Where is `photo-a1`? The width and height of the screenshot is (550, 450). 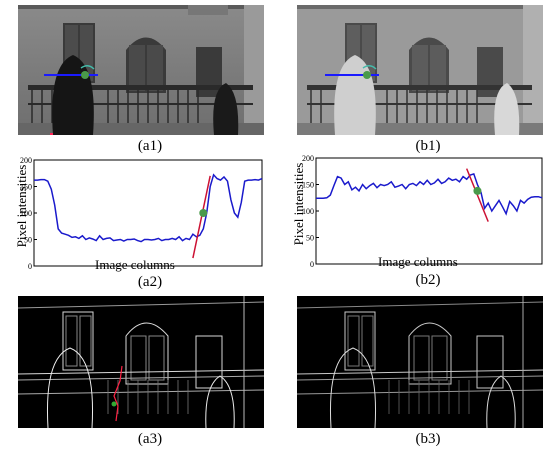 photo-a1 is located at coordinates (141, 70).